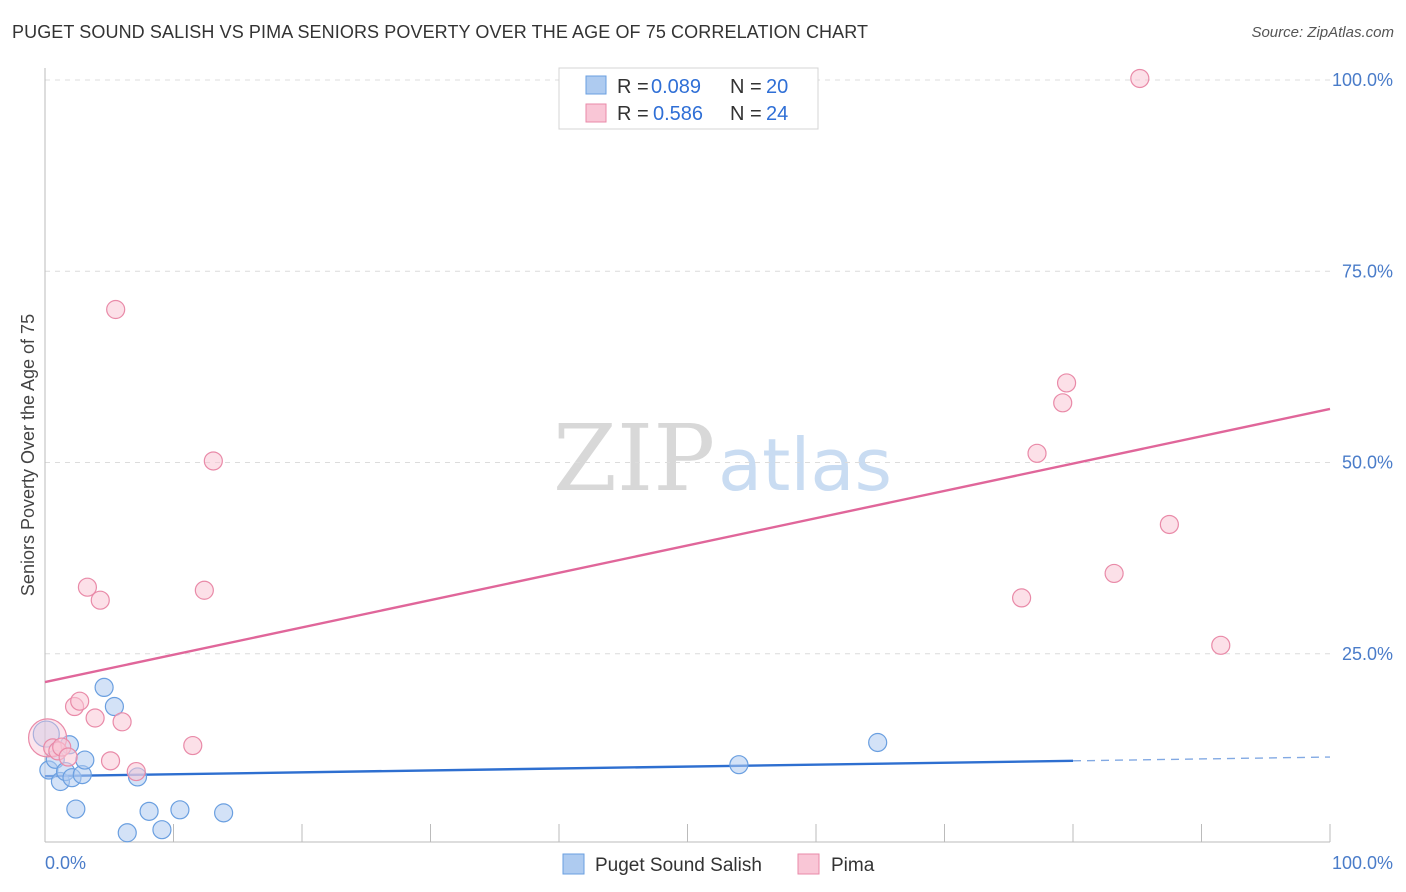  What do you see at coordinates (678, 865) in the screenshot?
I see `bottom-legend-label-salish: Puget Sound Salish` at bounding box center [678, 865].